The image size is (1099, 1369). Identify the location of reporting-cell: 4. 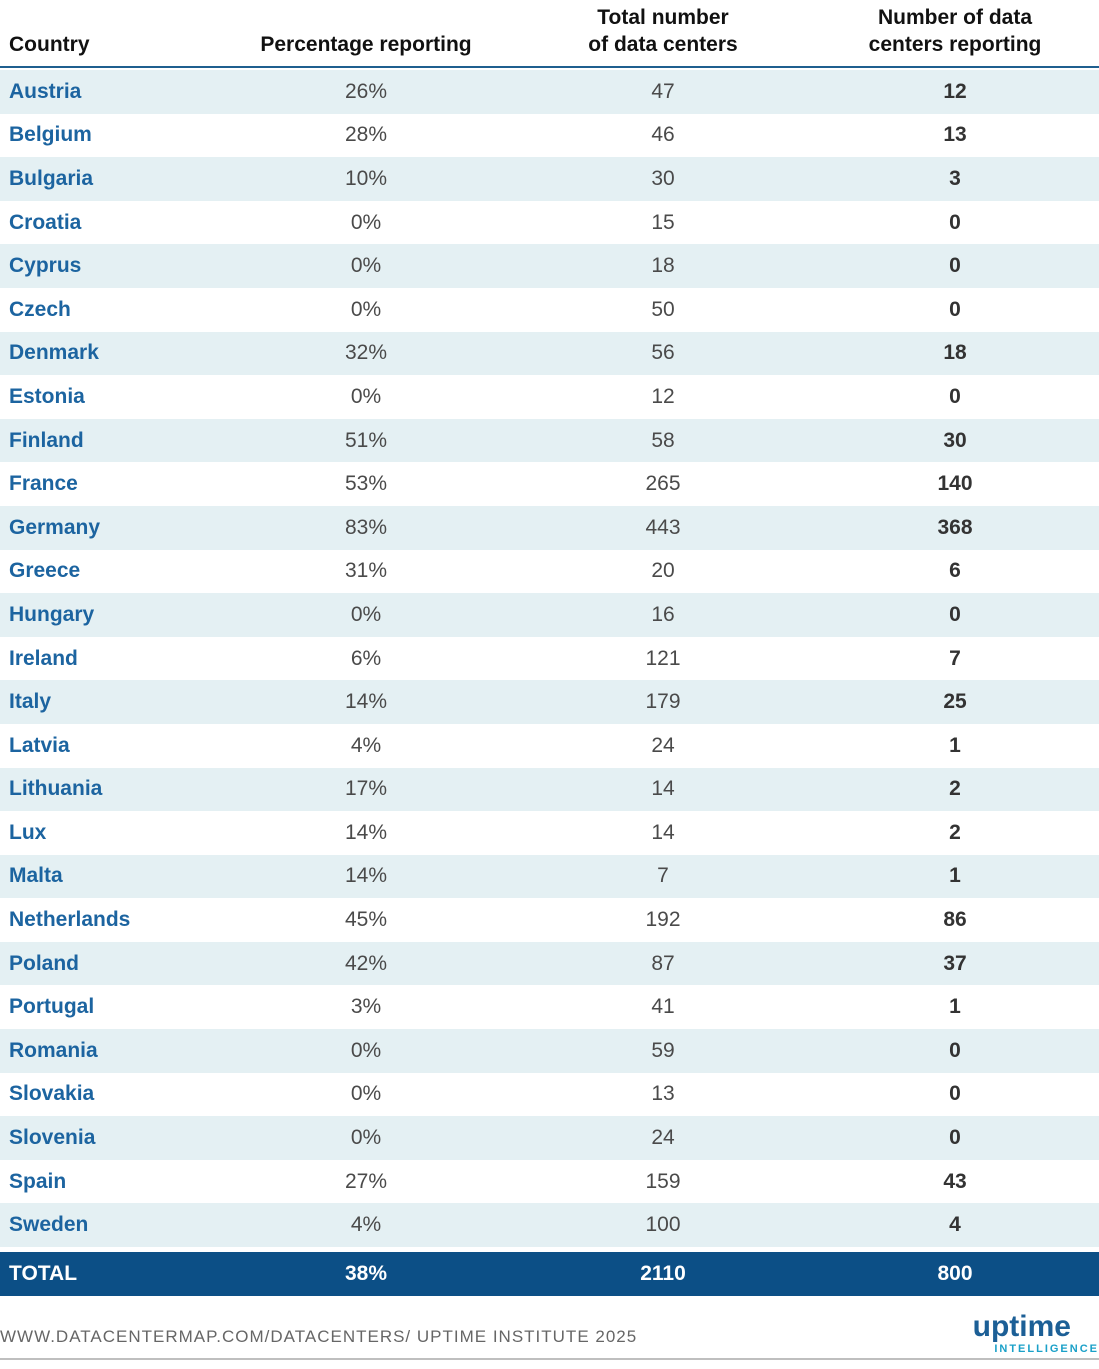
(955, 1225).